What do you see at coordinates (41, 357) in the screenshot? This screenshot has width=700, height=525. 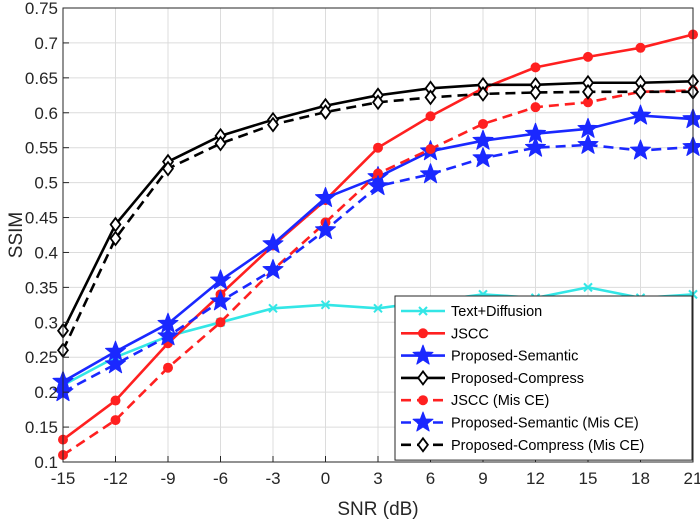 I see `y-tick-label: 0.25` at bounding box center [41, 357].